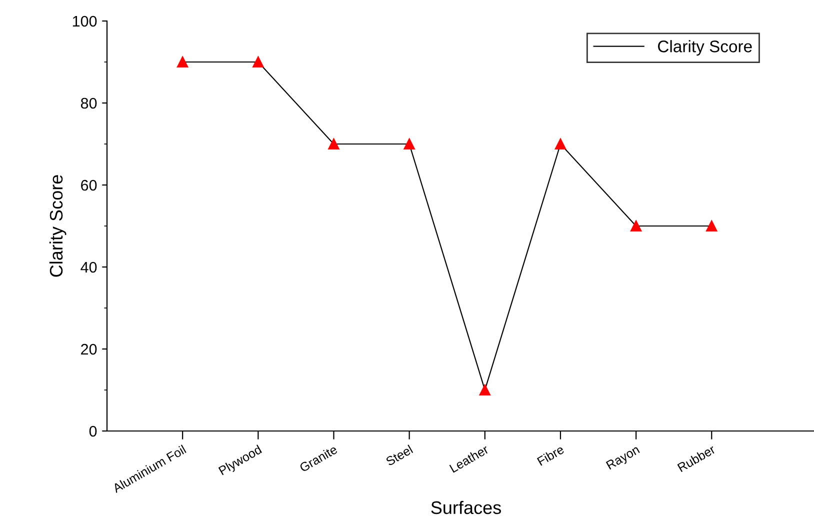 This screenshot has height=525, width=814. What do you see at coordinates (89, 349) in the screenshot?
I see `y-tick-label: 20` at bounding box center [89, 349].